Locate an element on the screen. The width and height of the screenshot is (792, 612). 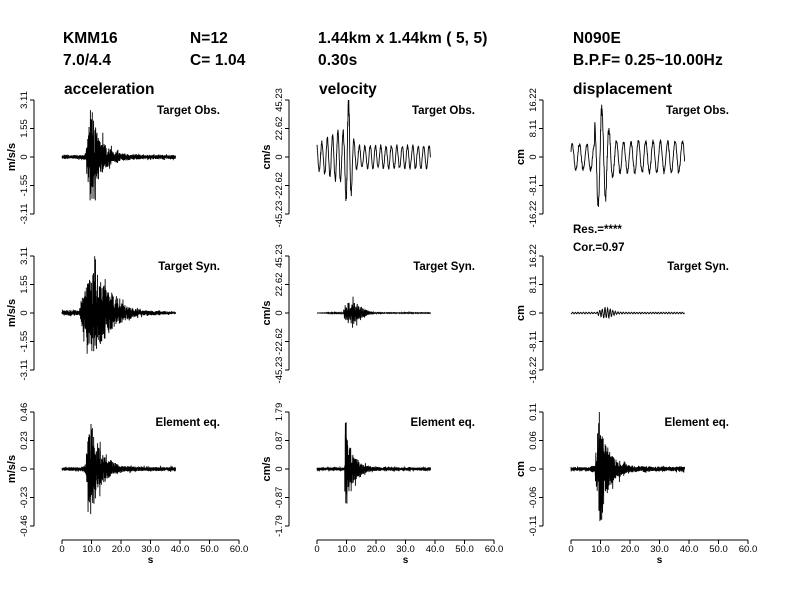
panel-r2-c1-y-tick-label: -3.11 is located at coordinates (24, 370).